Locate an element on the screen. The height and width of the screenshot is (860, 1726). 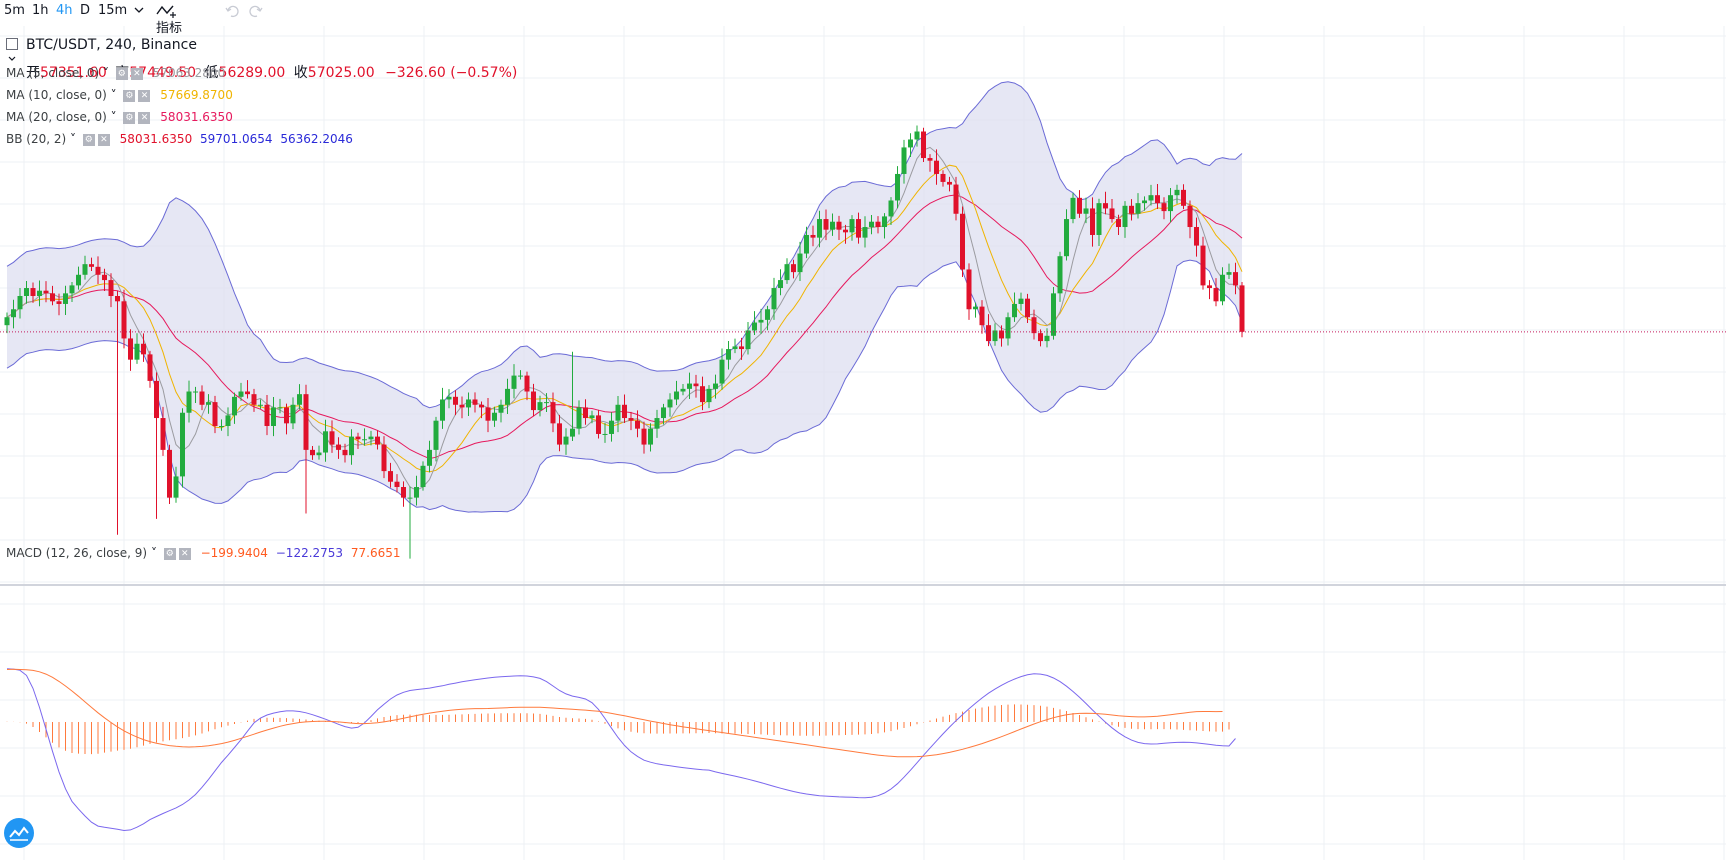
redo-icon is located at coordinates (256, 11).